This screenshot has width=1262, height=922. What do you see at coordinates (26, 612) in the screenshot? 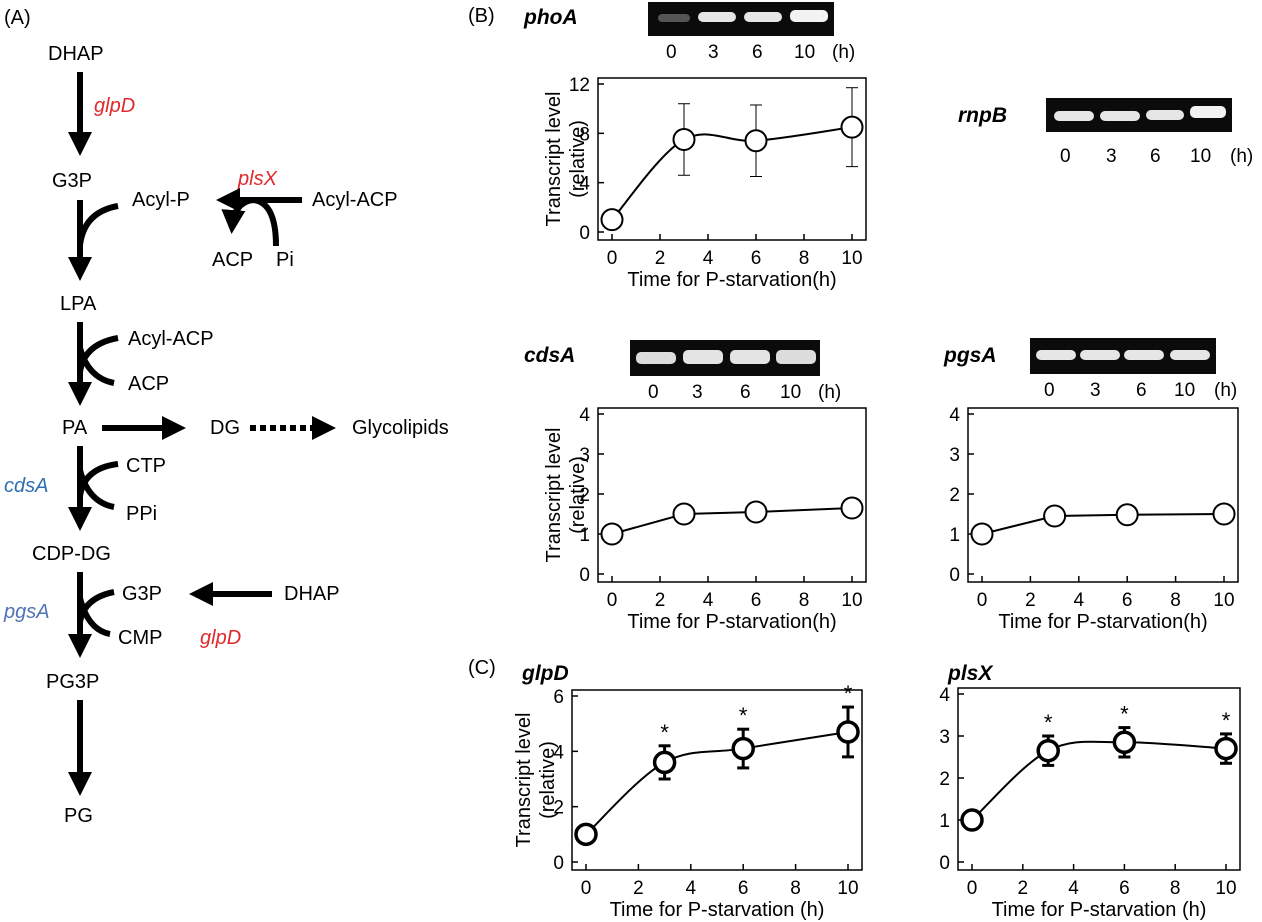
I see `enzyme-pgsa: pgsA` at bounding box center [26, 612].